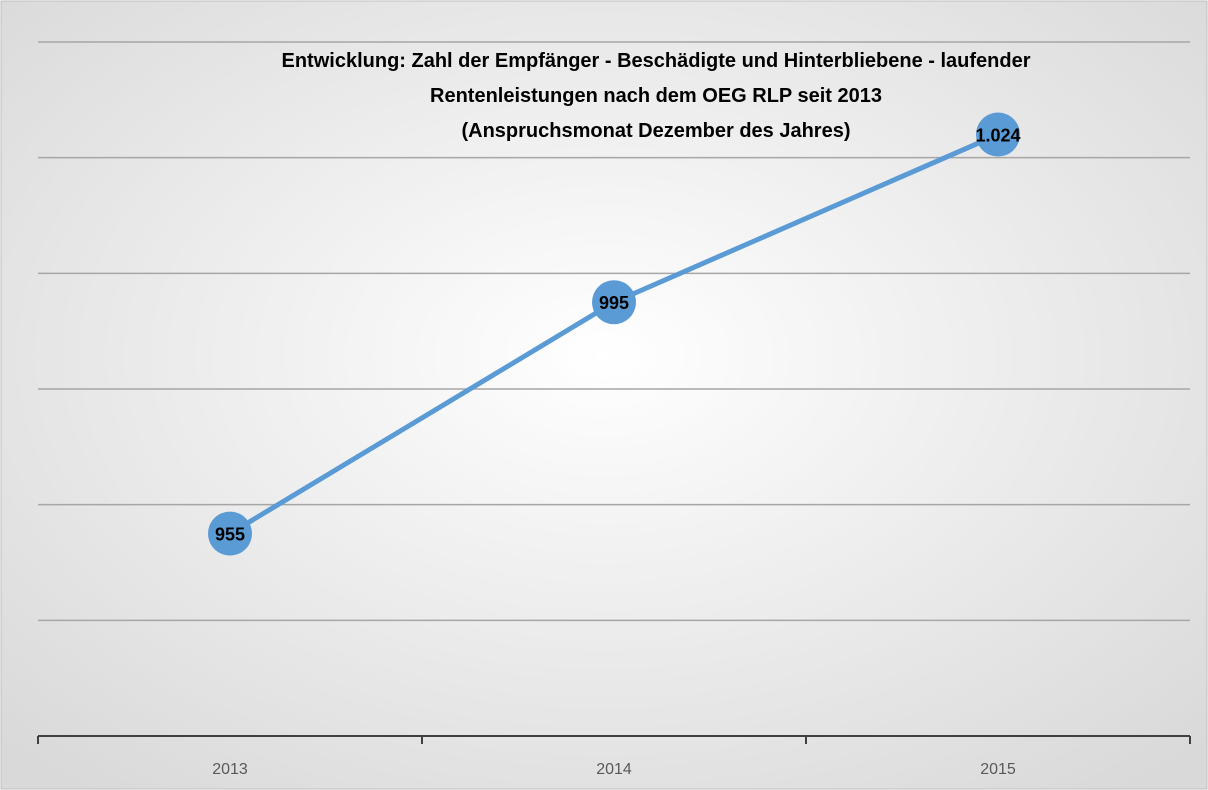 The height and width of the screenshot is (790, 1208). Describe the element at coordinates (614, 769) in the screenshot. I see `x-tick-label: 2014` at that location.